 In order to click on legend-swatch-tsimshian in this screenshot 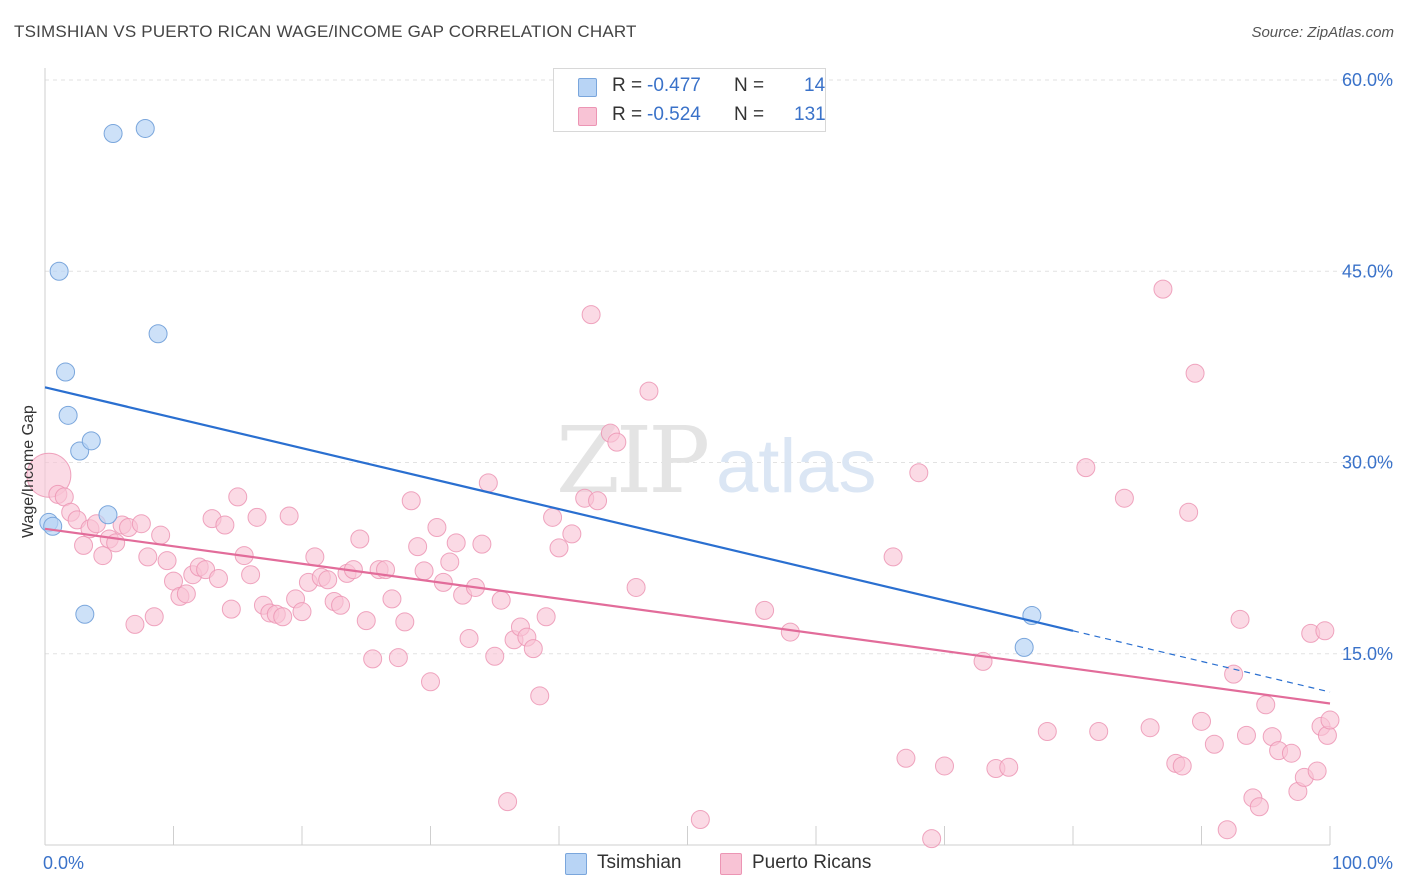, I will do `click(587, 87)`.